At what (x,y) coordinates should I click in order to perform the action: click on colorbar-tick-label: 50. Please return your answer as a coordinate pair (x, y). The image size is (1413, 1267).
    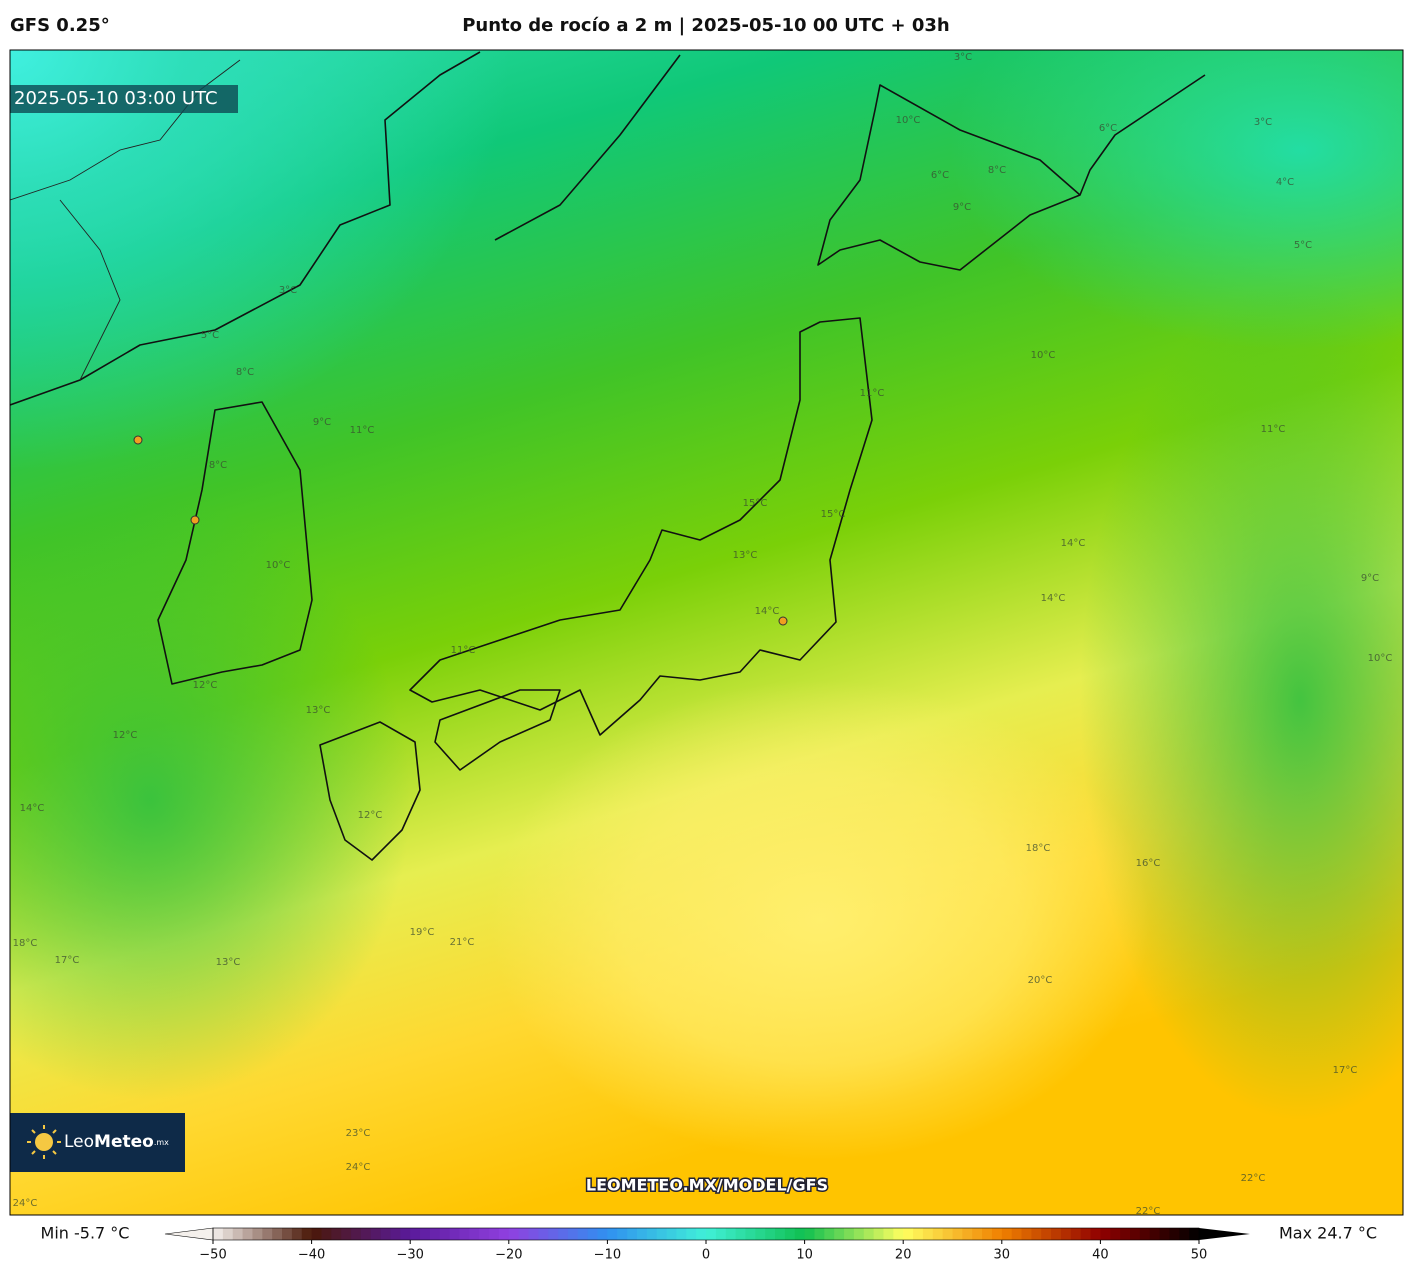
    Looking at the image, I should click on (1199, 1255).